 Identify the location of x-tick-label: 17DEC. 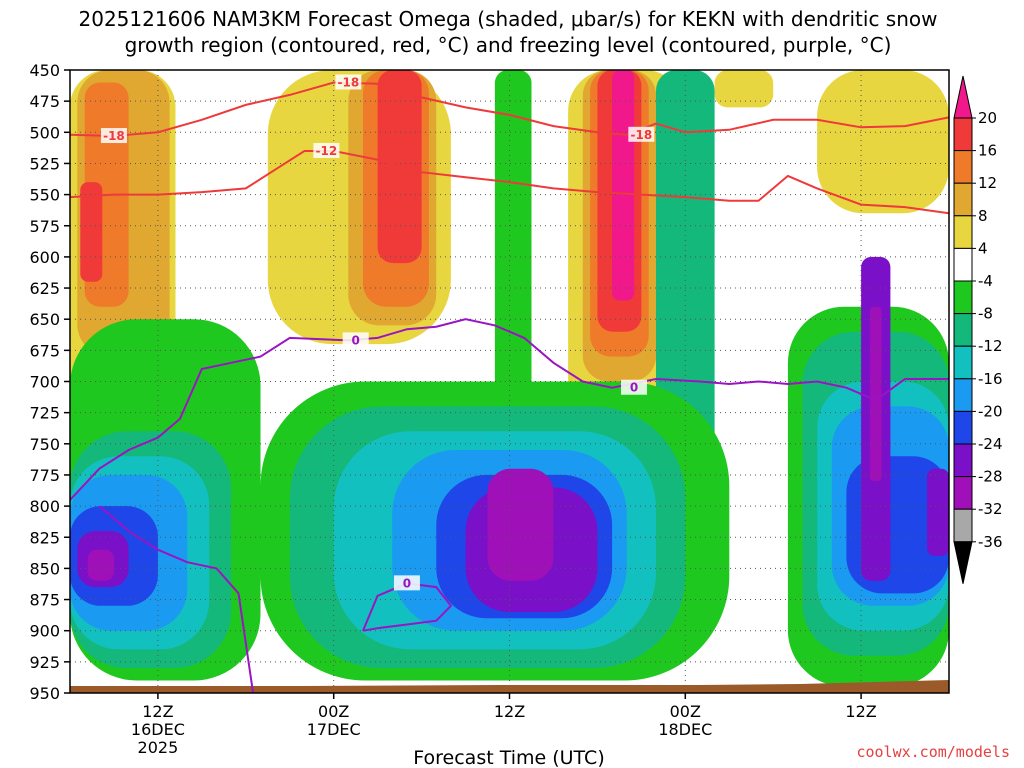
(334, 729).